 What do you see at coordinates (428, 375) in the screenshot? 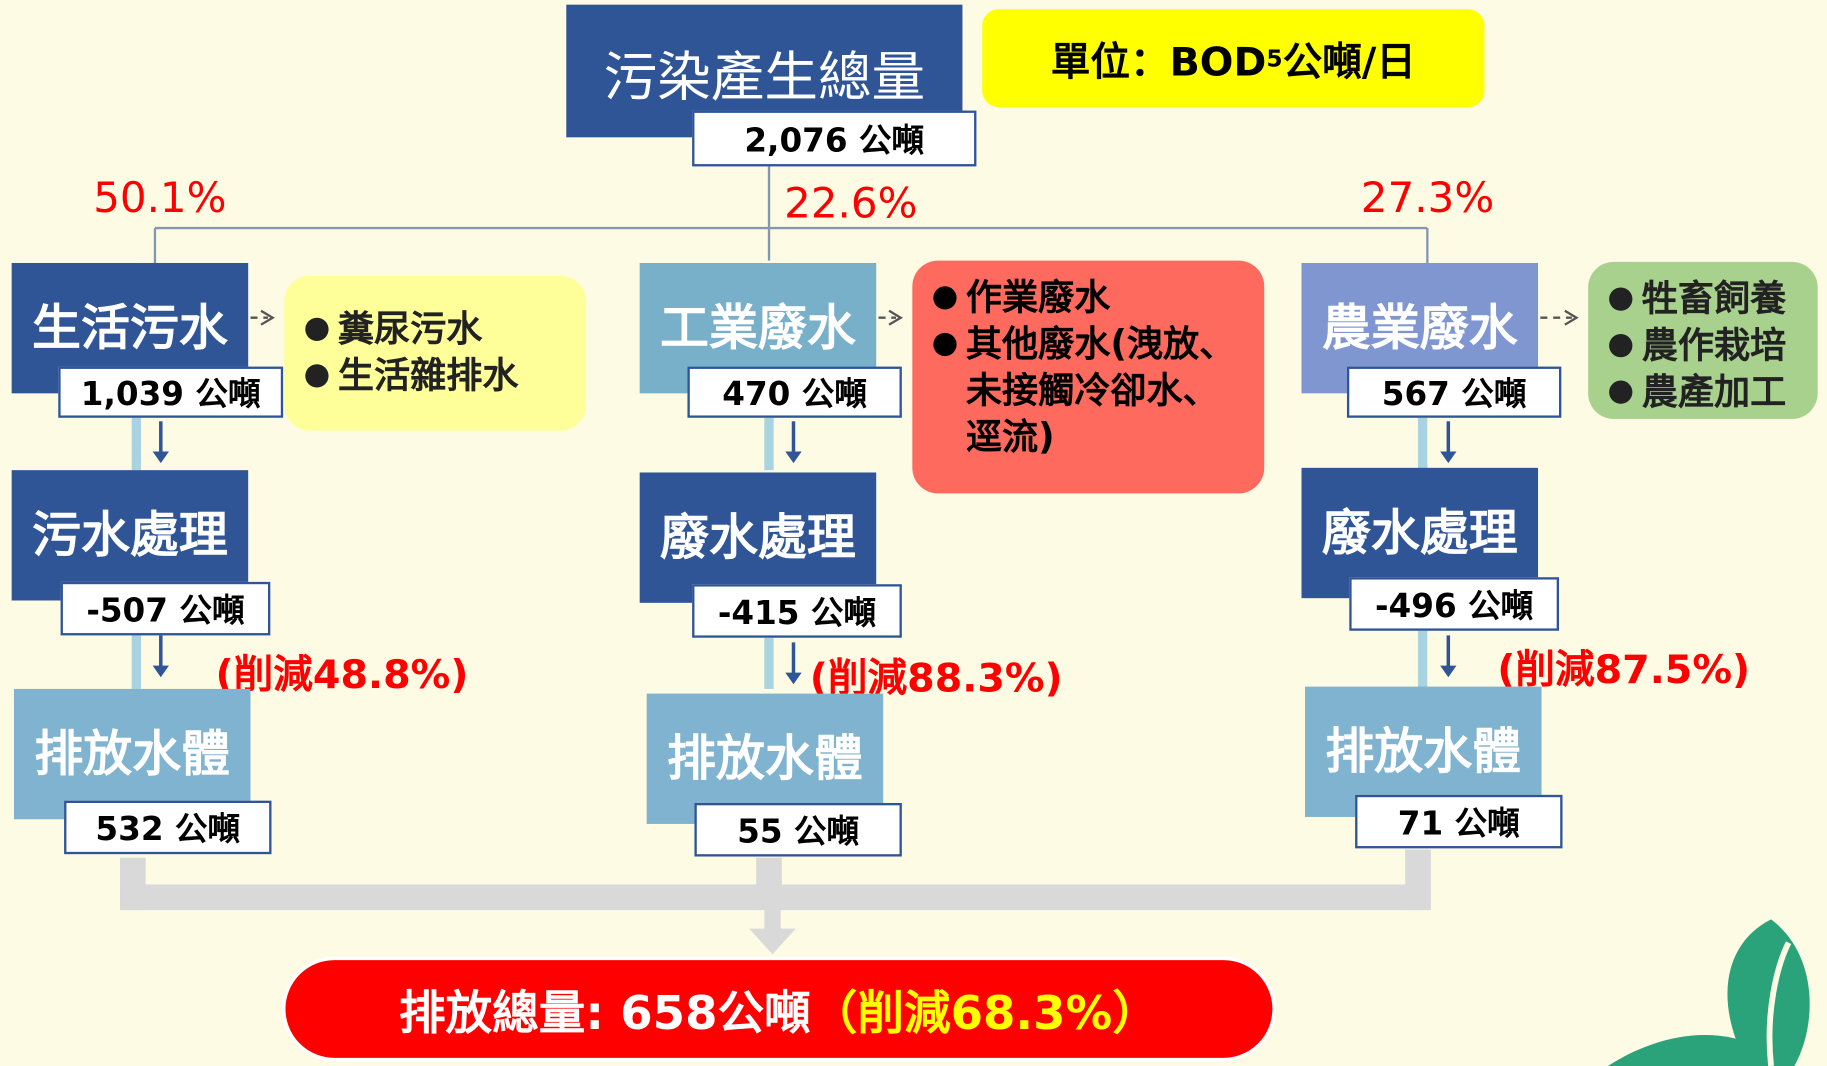
I see `detail-text: 生活雜排水` at bounding box center [428, 375].